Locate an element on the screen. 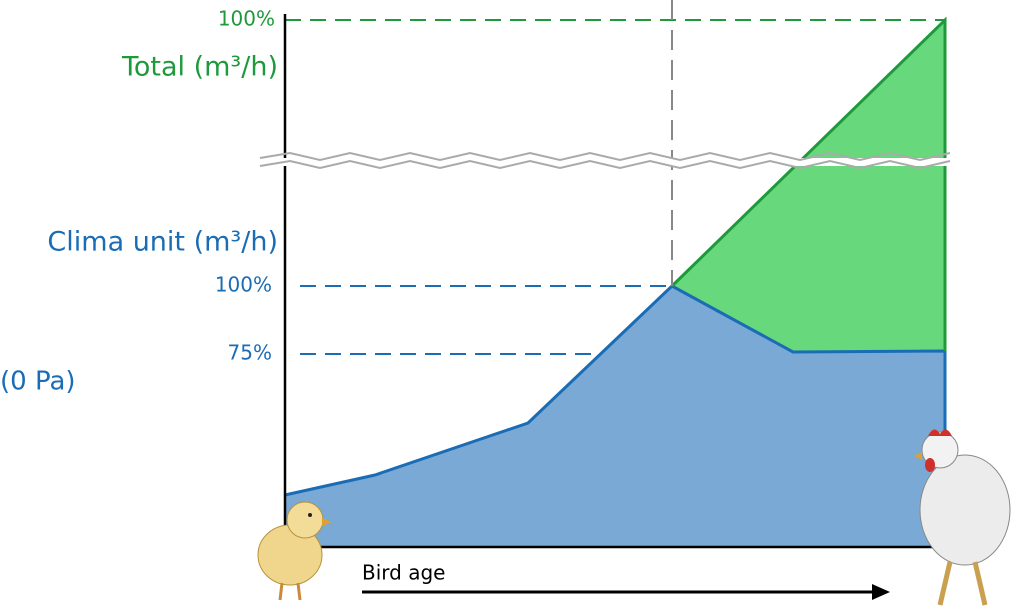 The height and width of the screenshot is (611, 1012). clima-75-label: 75% is located at coordinates (250, 353).